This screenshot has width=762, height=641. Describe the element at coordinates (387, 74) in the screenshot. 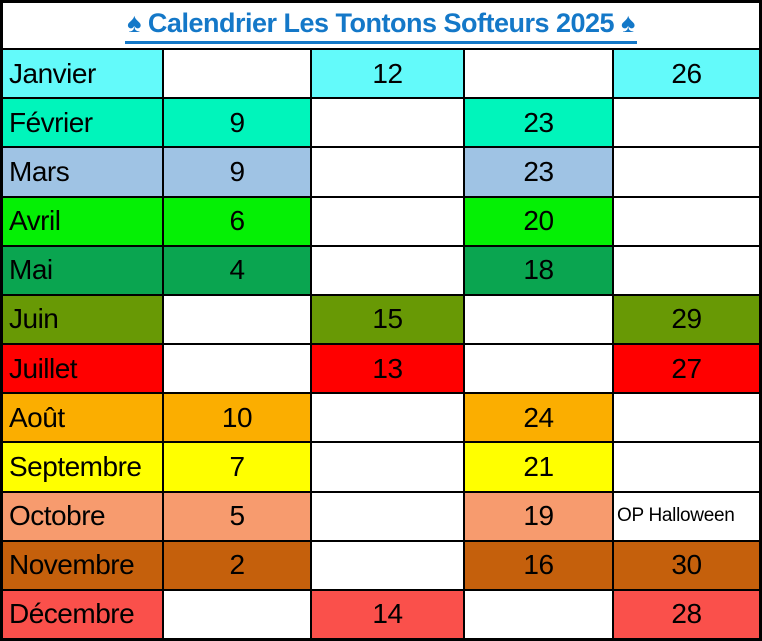

I see `date-cell-0-1: 12` at that location.